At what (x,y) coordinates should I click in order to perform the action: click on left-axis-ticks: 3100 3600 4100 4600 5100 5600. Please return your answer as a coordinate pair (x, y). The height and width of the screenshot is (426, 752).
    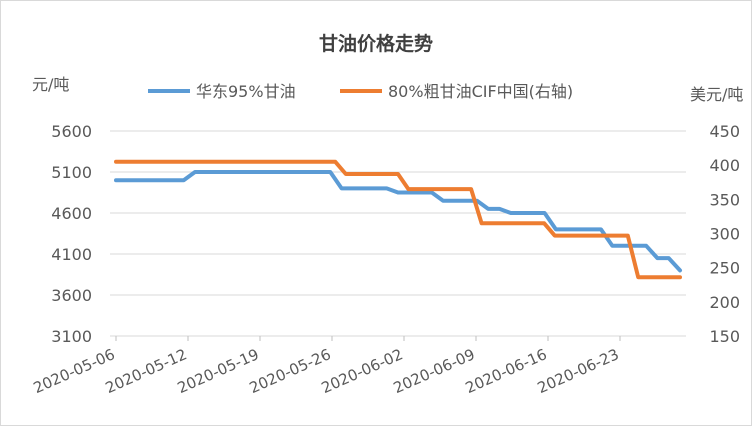
    Looking at the image, I should click on (71, 234).